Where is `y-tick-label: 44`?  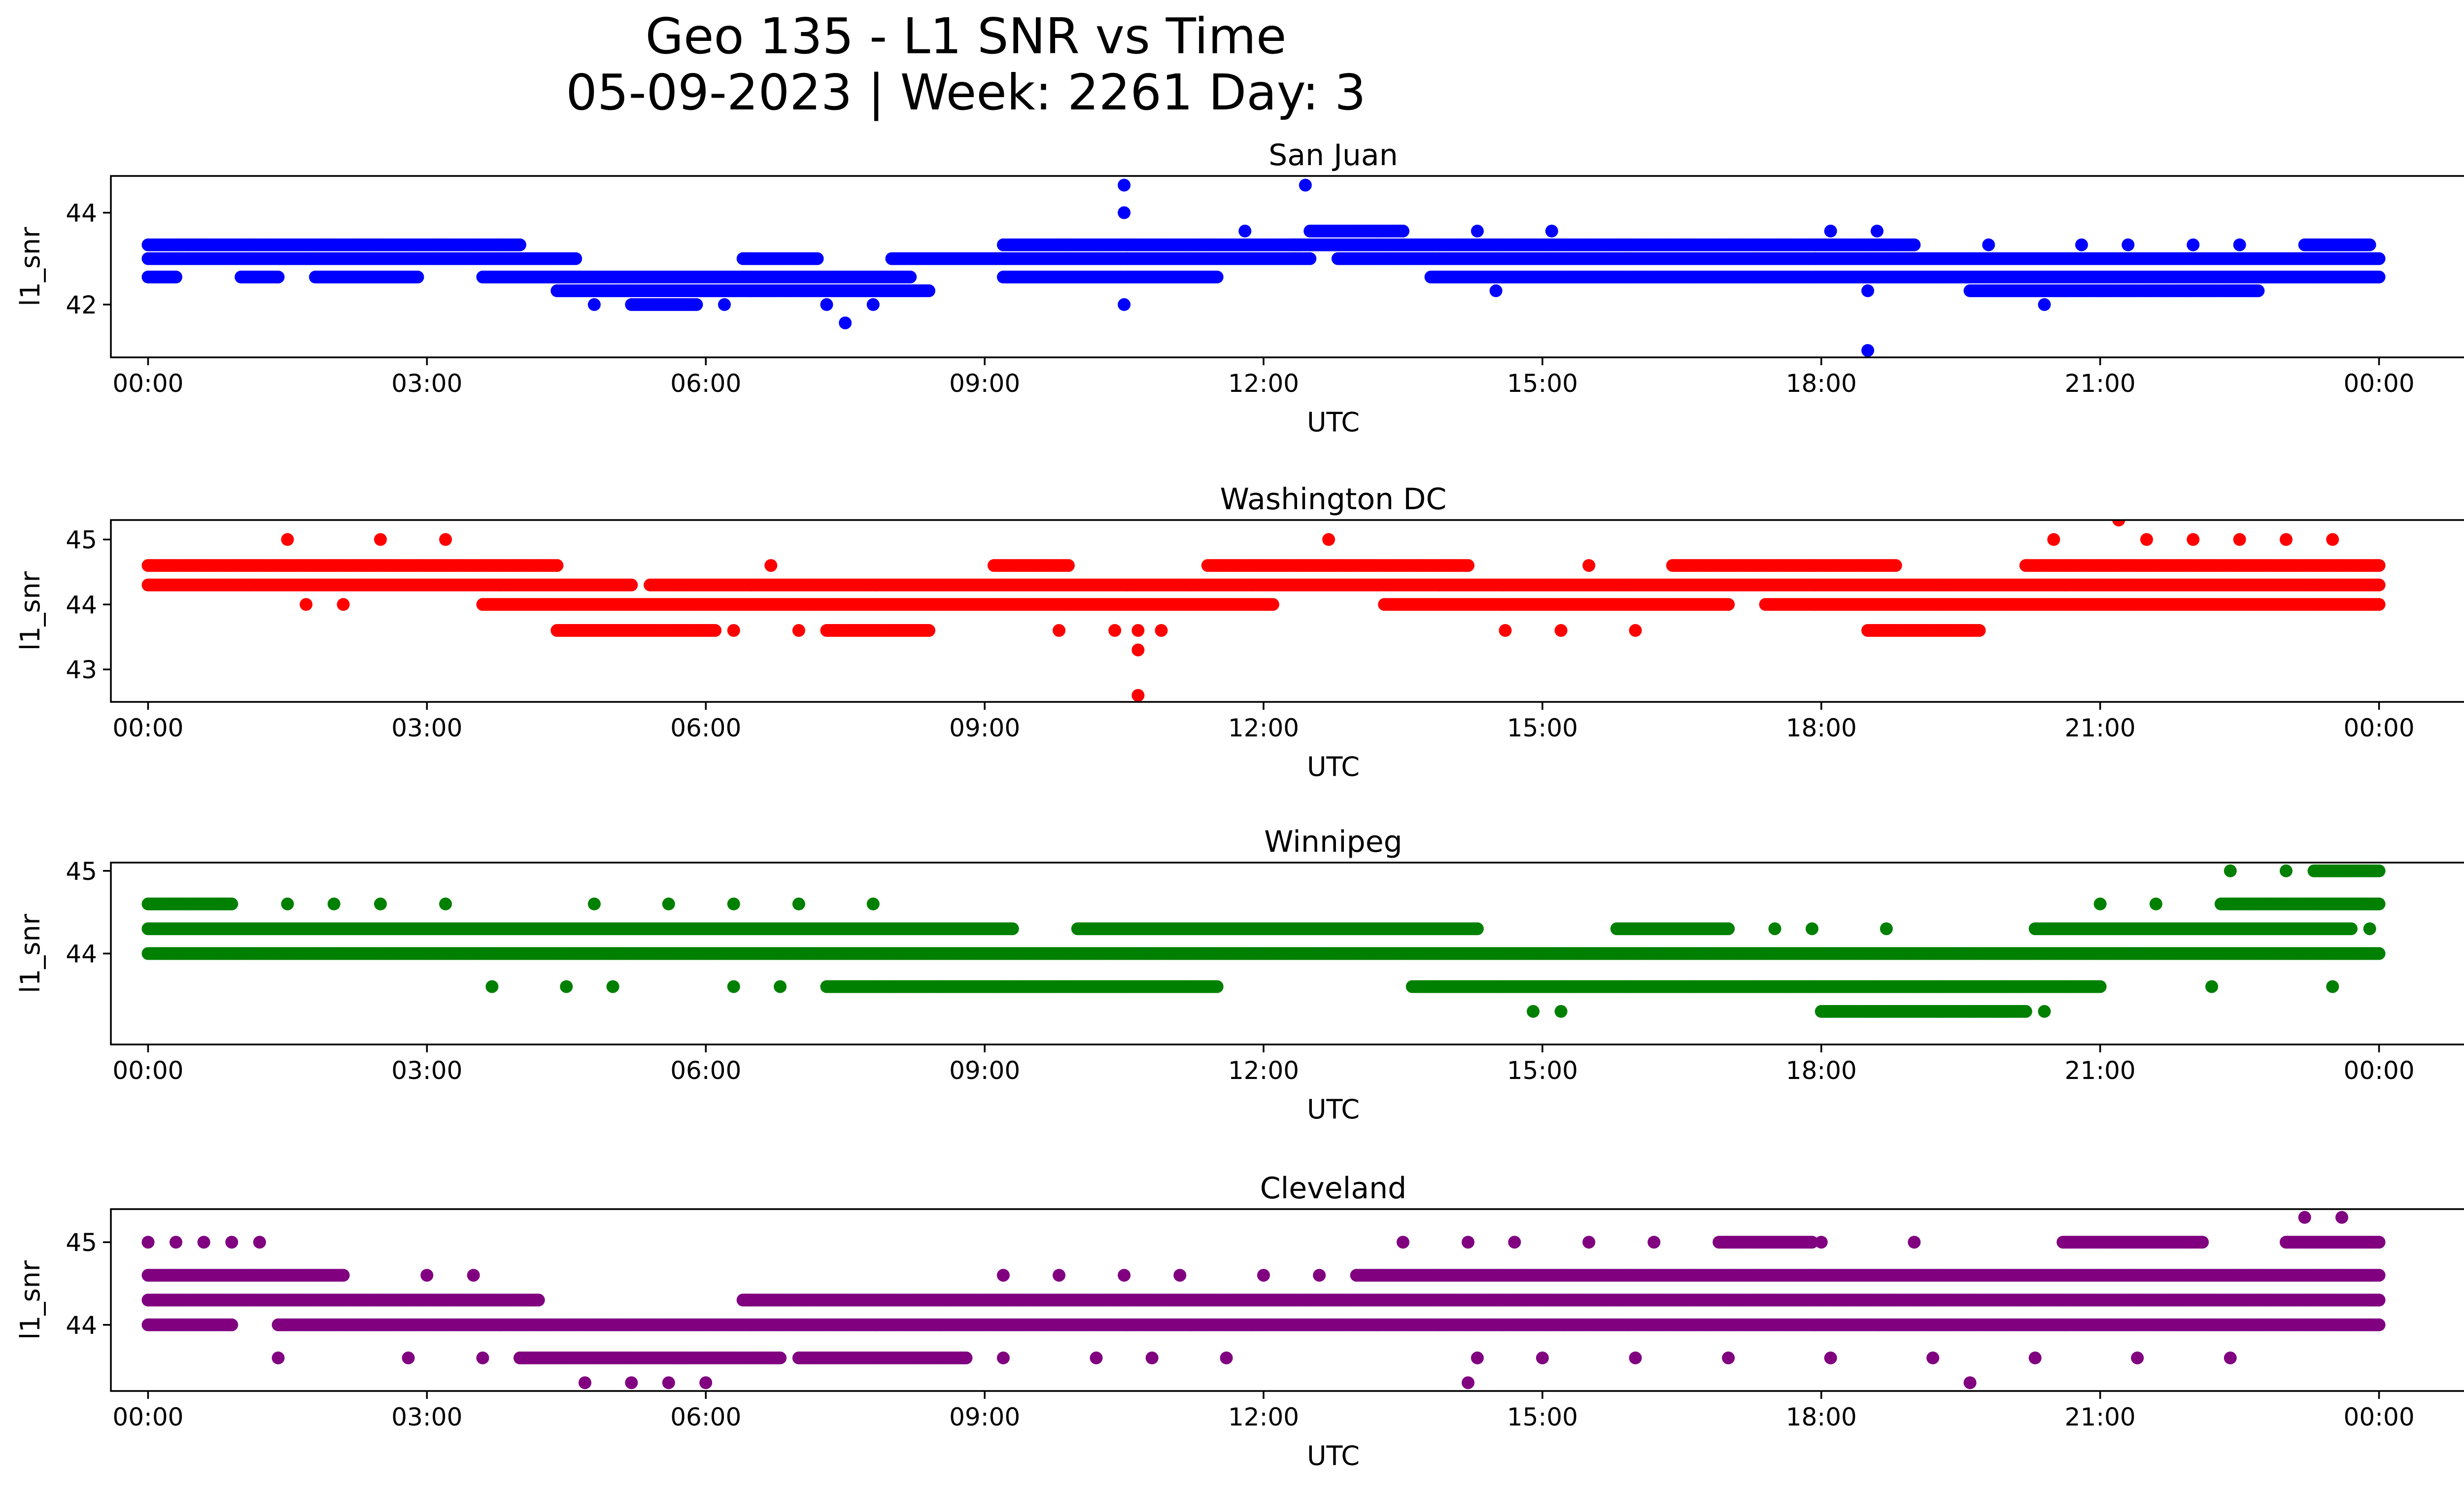 y-tick-label: 44 is located at coordinates (81, 213).